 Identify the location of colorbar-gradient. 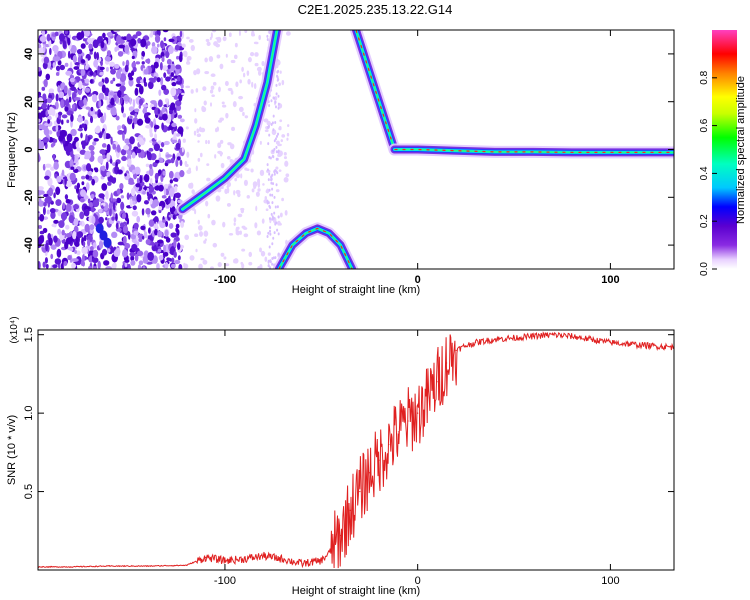
(724, 149).